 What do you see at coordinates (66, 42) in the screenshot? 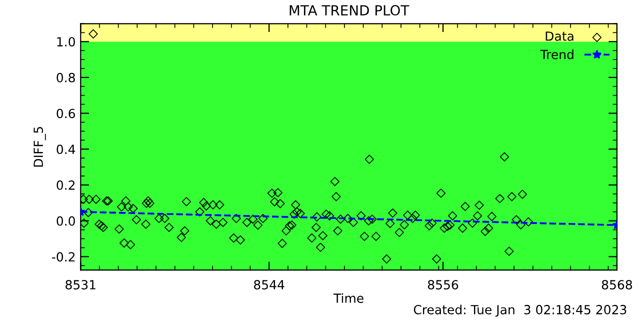
I see `y-tick-label: 1.0` at bounding box center [66, 42].